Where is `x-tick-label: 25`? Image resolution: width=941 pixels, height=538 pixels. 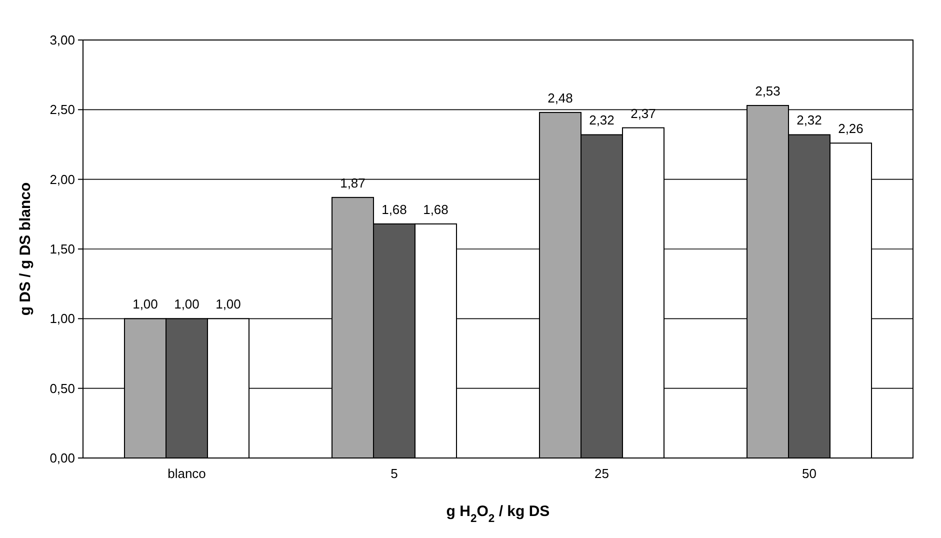 x-tick-label: 25 is located at coordinates (601, 473).